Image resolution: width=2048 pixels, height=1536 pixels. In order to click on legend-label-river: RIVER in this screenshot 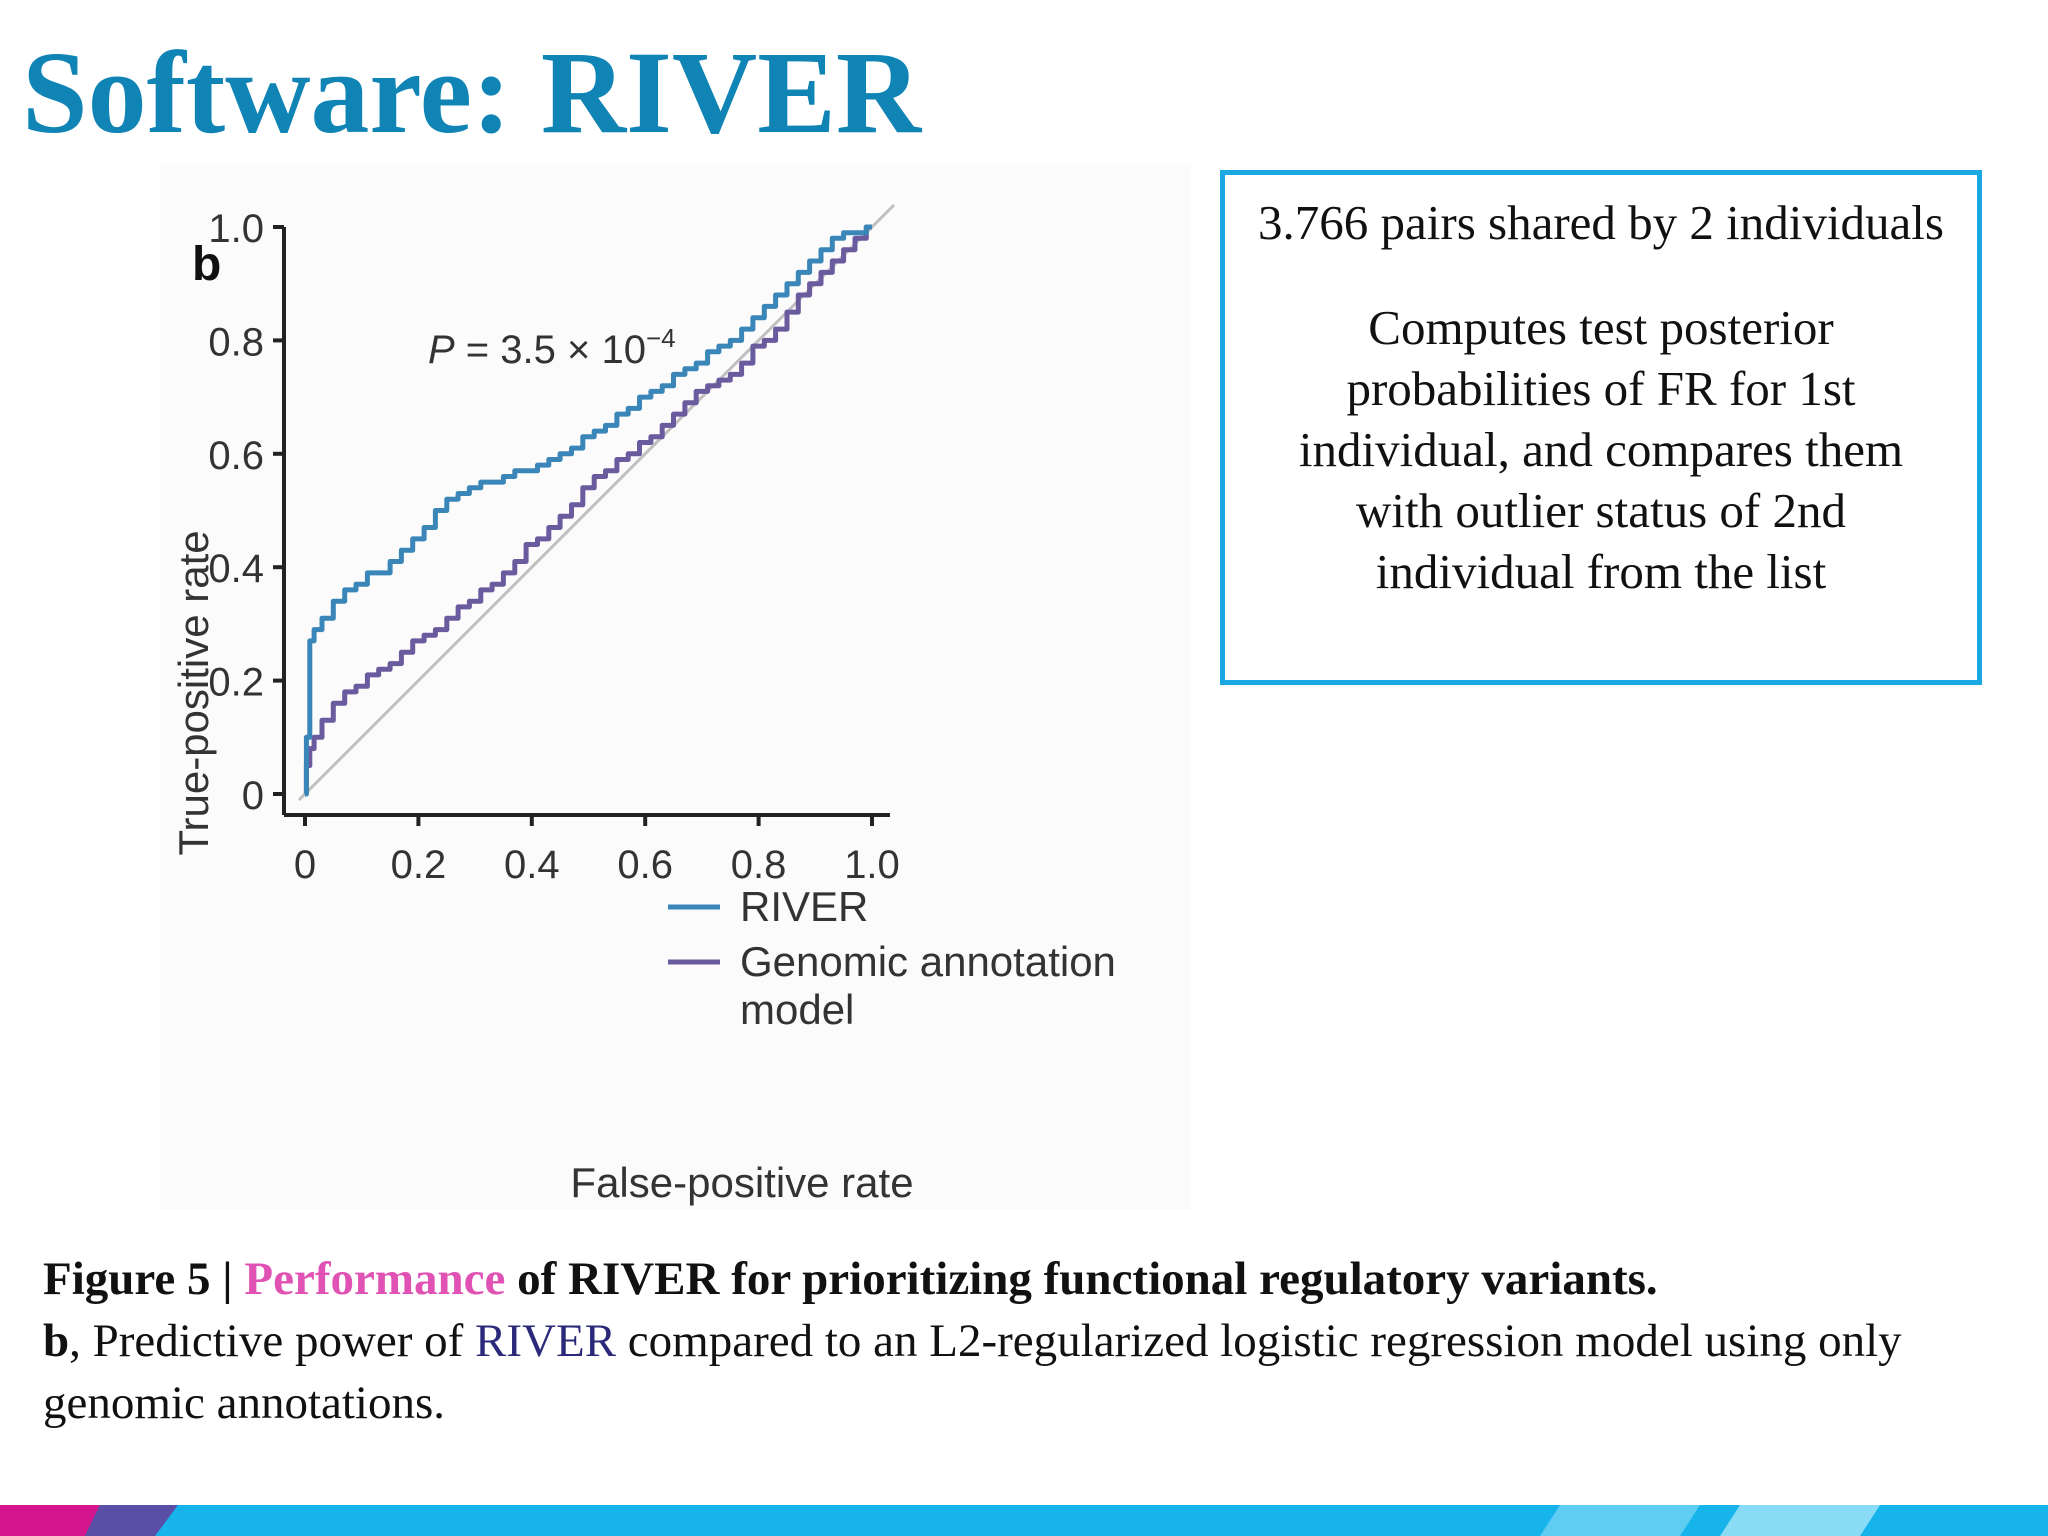, I will do `click(804, 906)`.